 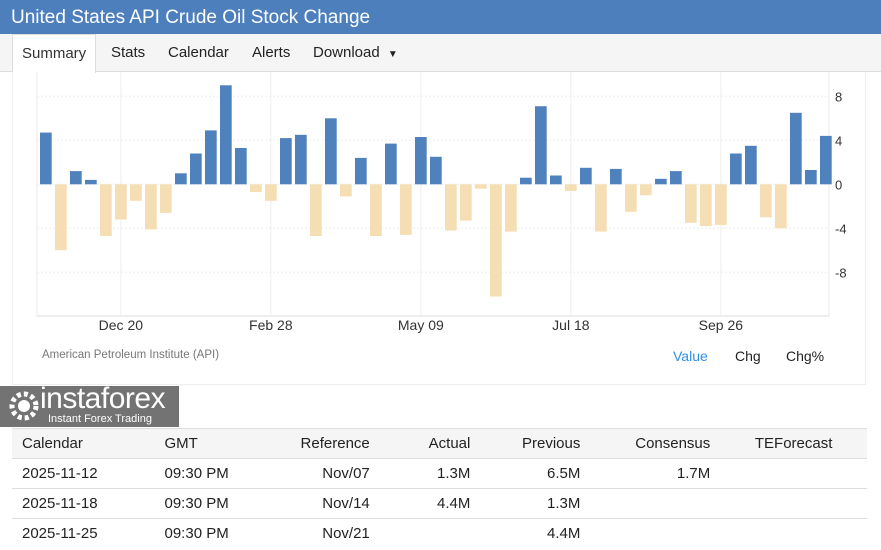 What do you see at coordinates (128, 52) in the screenshot?
I see `tab-stats: Stats` at bounding box center [128, 52].